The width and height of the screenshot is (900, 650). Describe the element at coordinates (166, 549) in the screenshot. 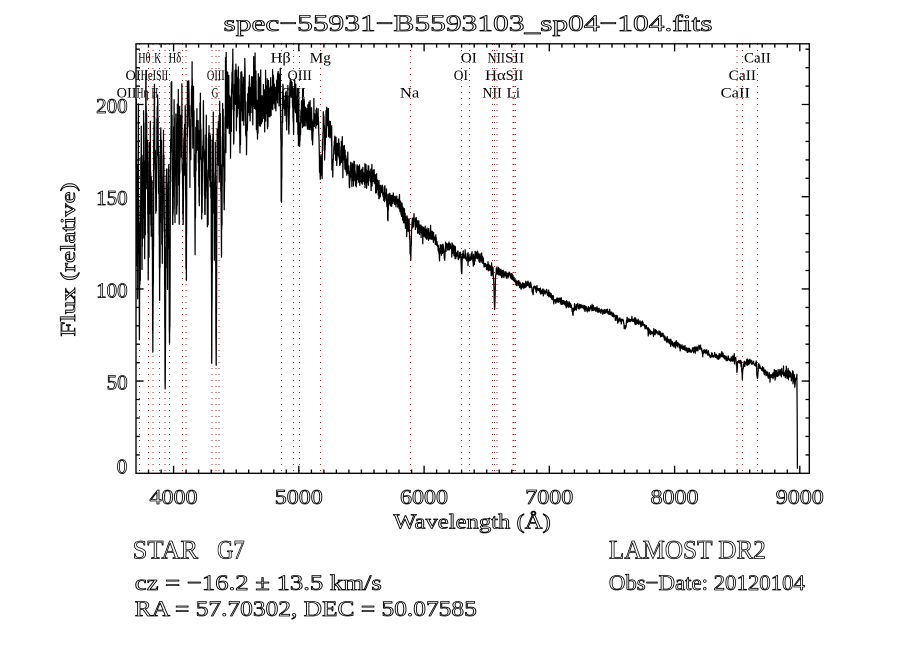

I see `svg-text: STAR` at that location.